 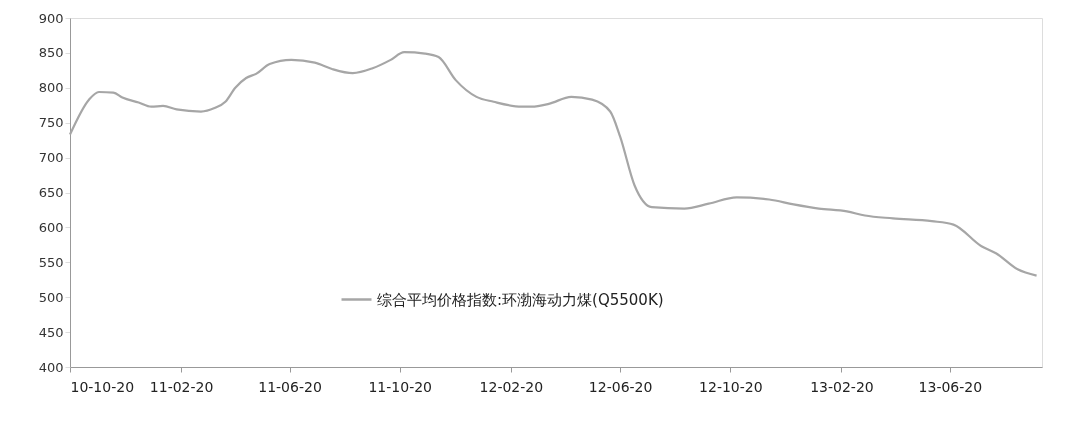 I want to click on y-tick-label: 650, so click(x=51, y=192).